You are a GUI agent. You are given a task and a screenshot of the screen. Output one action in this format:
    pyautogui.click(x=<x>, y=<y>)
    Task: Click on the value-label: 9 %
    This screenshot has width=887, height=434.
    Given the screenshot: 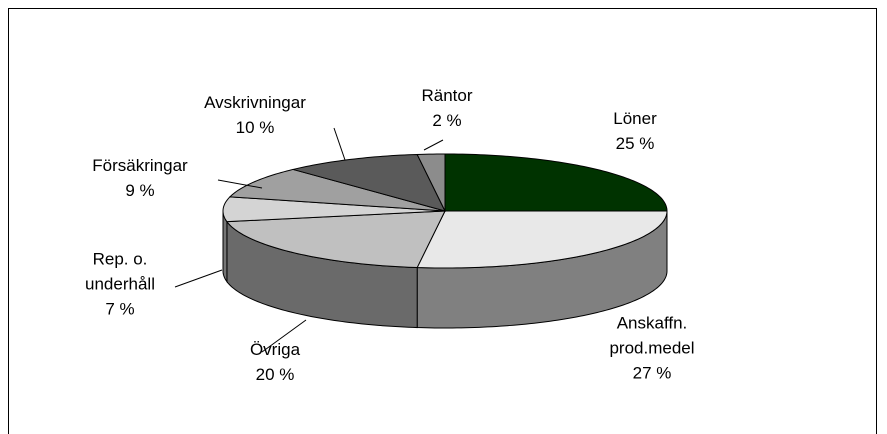 What is the action you would take?
    pyautogui.click(x=140, y=190)
    